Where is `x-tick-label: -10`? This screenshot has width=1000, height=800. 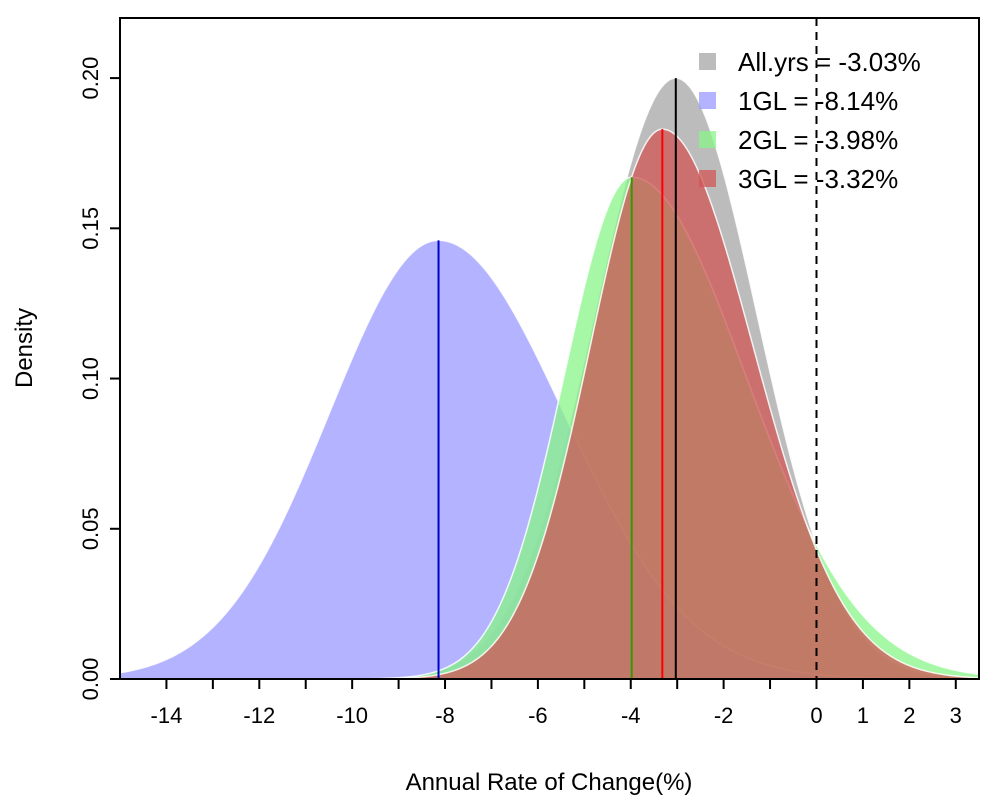
x-tick-label: -10 is located at coordinates (352, 715).